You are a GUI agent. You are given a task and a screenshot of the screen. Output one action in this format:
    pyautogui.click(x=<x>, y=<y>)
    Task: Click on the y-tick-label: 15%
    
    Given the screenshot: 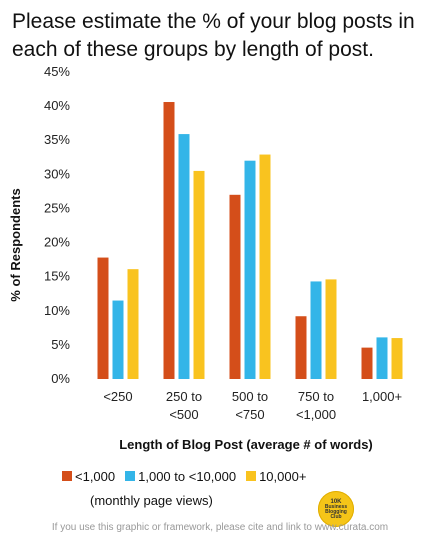 What is the action you would take?
    pyautogui.click(x=57, y=276)
    